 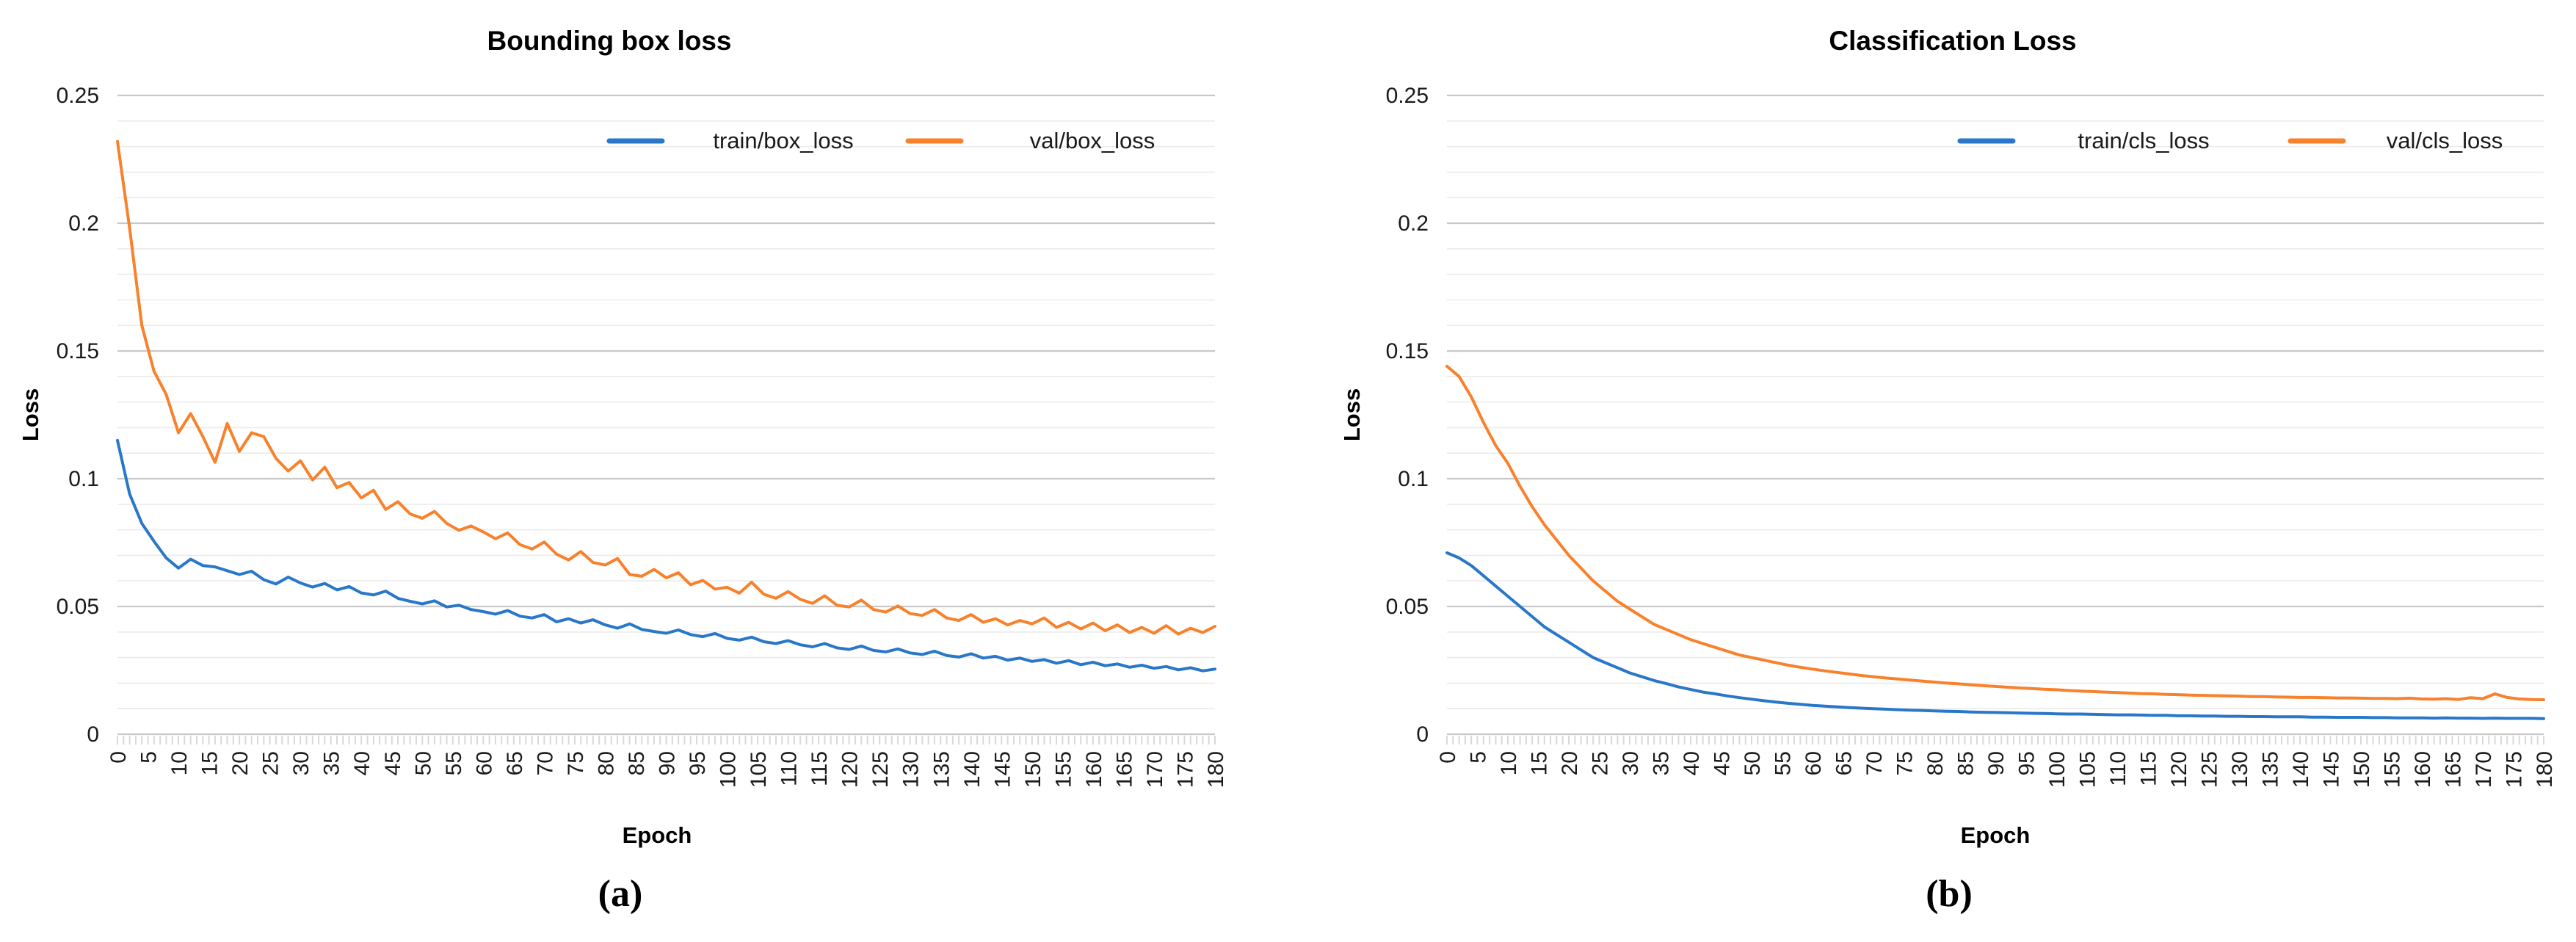 I want to click on chart-title: Classification Loss, so click(x=1953, y=41).